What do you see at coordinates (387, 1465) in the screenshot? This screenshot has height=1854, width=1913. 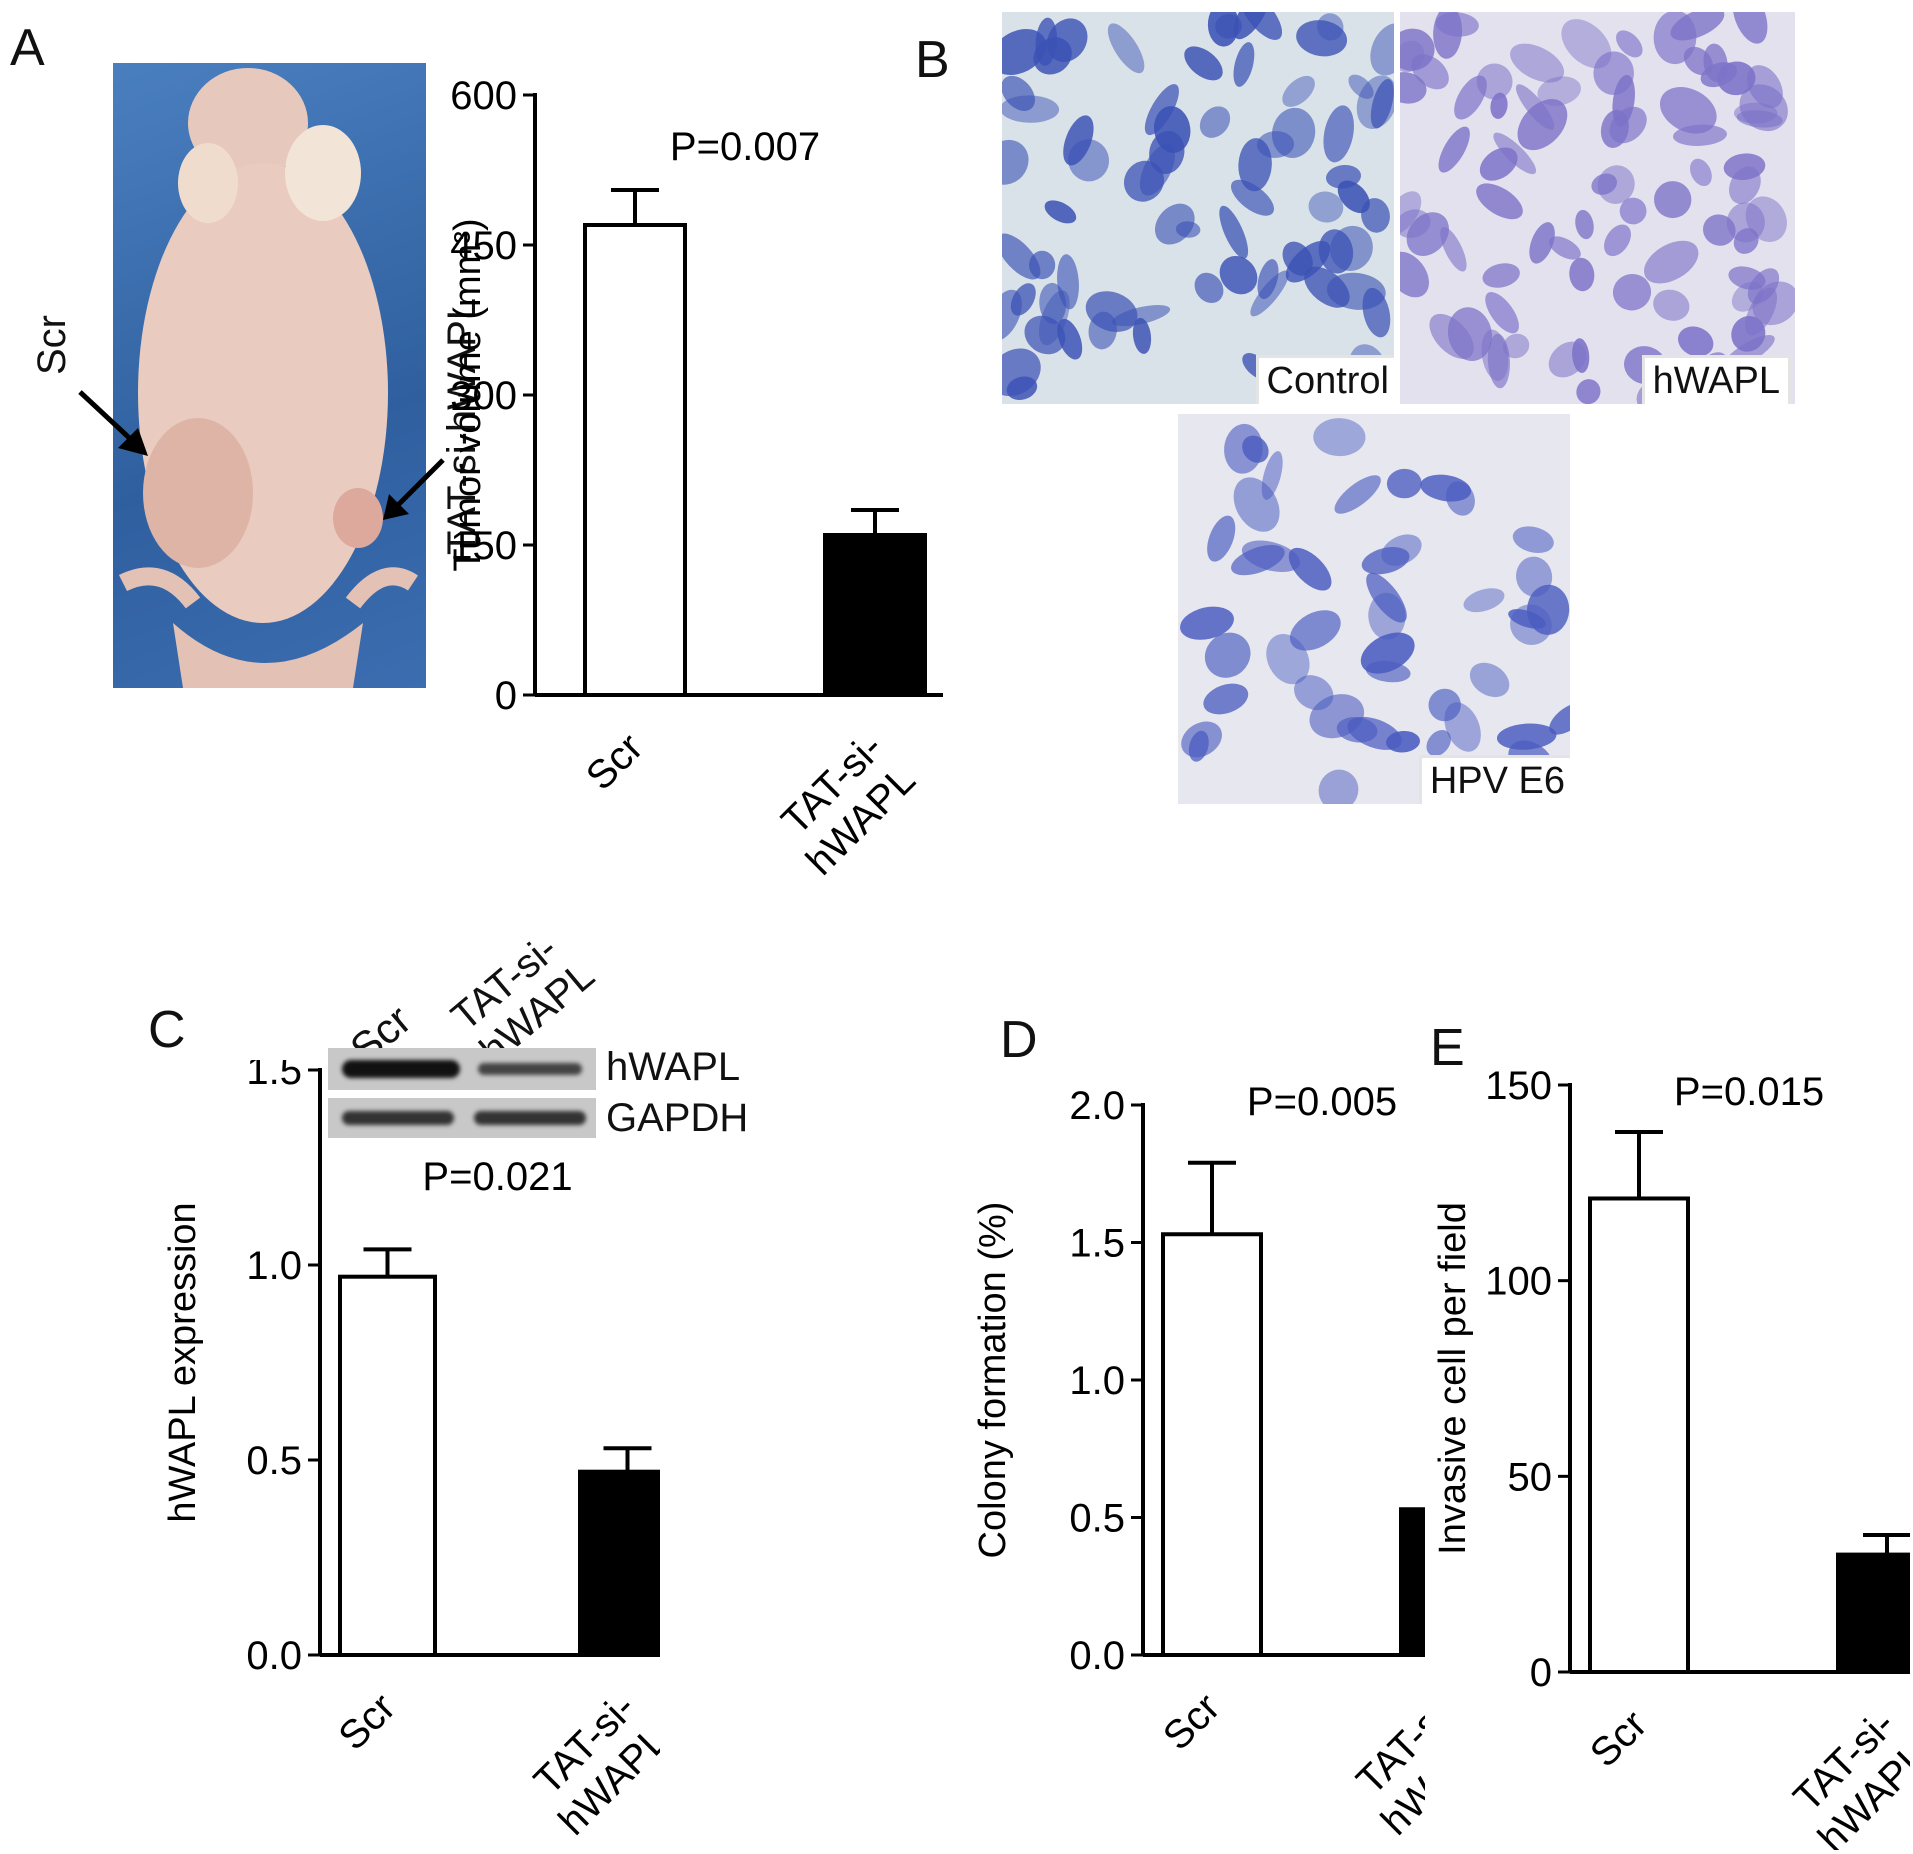 I see `chart-c-bar` at bounding box center [387, 1465].